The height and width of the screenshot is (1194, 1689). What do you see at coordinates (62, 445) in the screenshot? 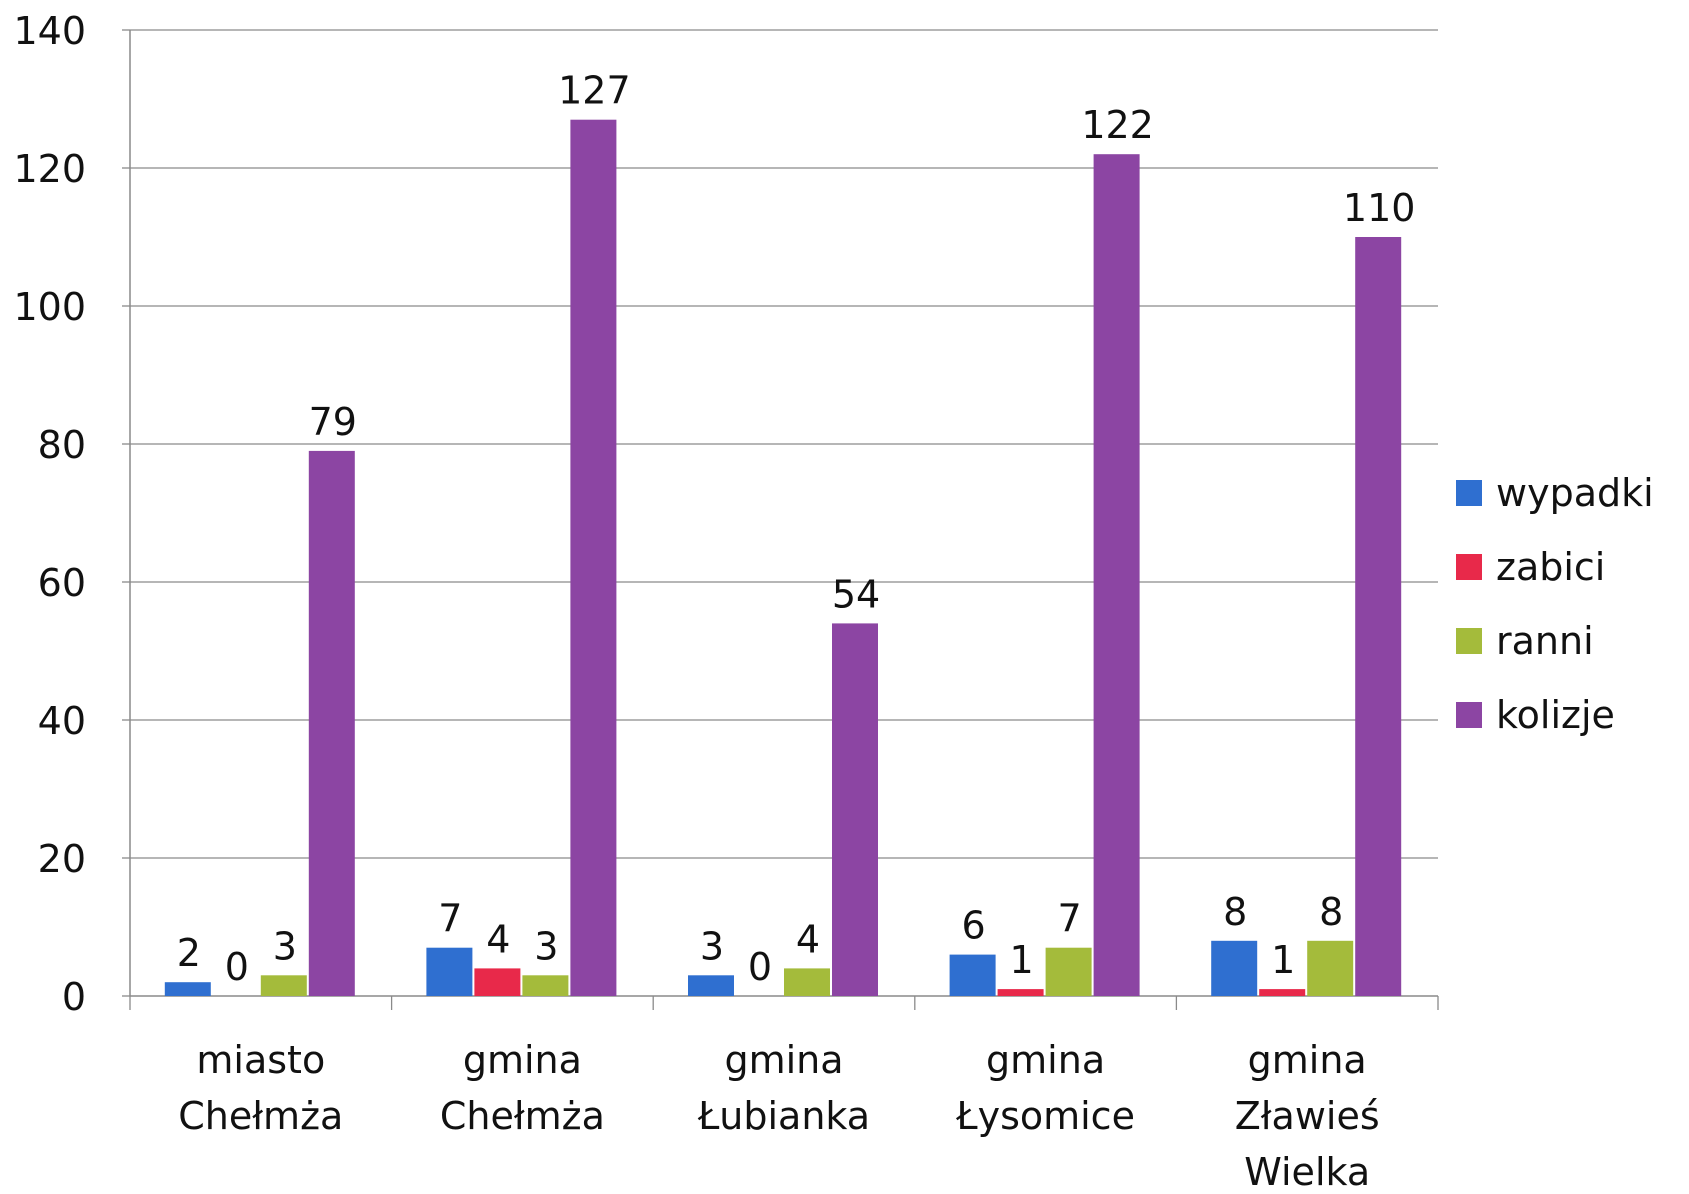
I see `y-tick-label: 80` at bounding box center [62, 445].